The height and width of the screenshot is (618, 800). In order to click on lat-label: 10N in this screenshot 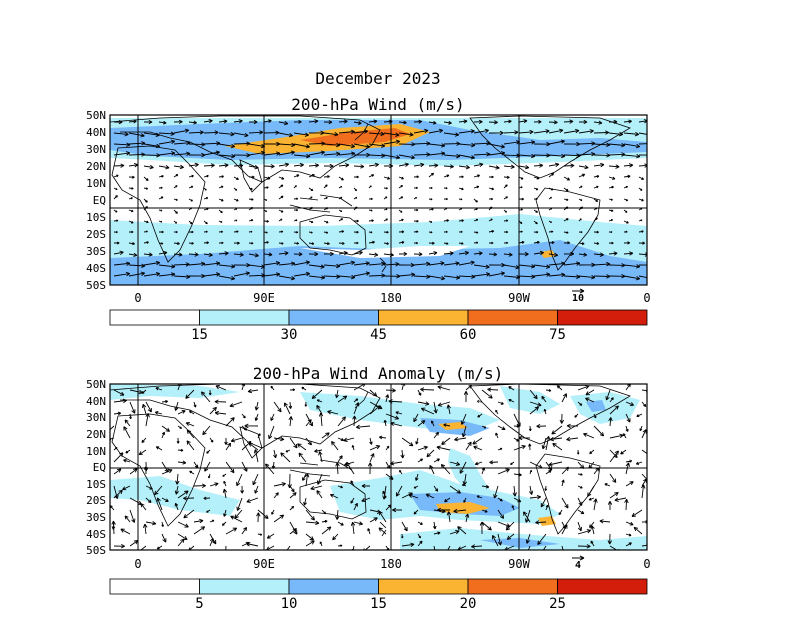, I will do `click(96, 451)`.